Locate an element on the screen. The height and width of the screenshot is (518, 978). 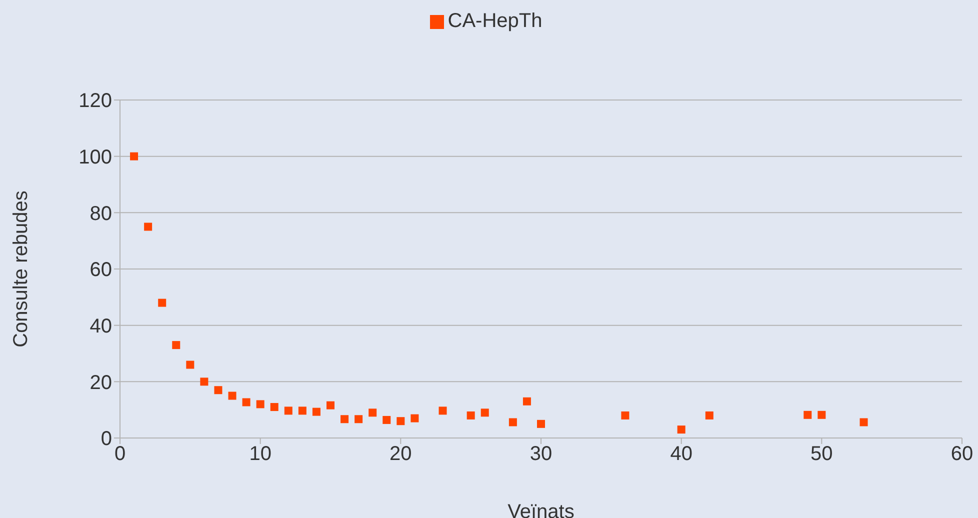
x-tick-label: 10 is located at coordinates (260, 454).